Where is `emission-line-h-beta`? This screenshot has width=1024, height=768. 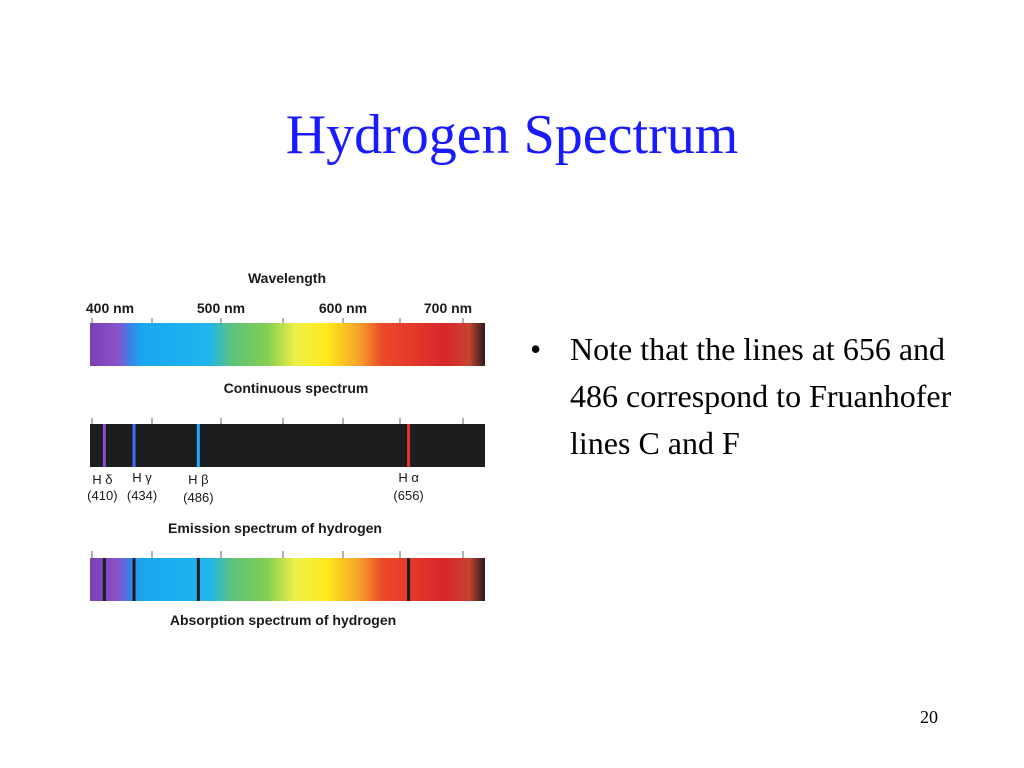
emission-line-h-beta is located at coordinates (198, 445).